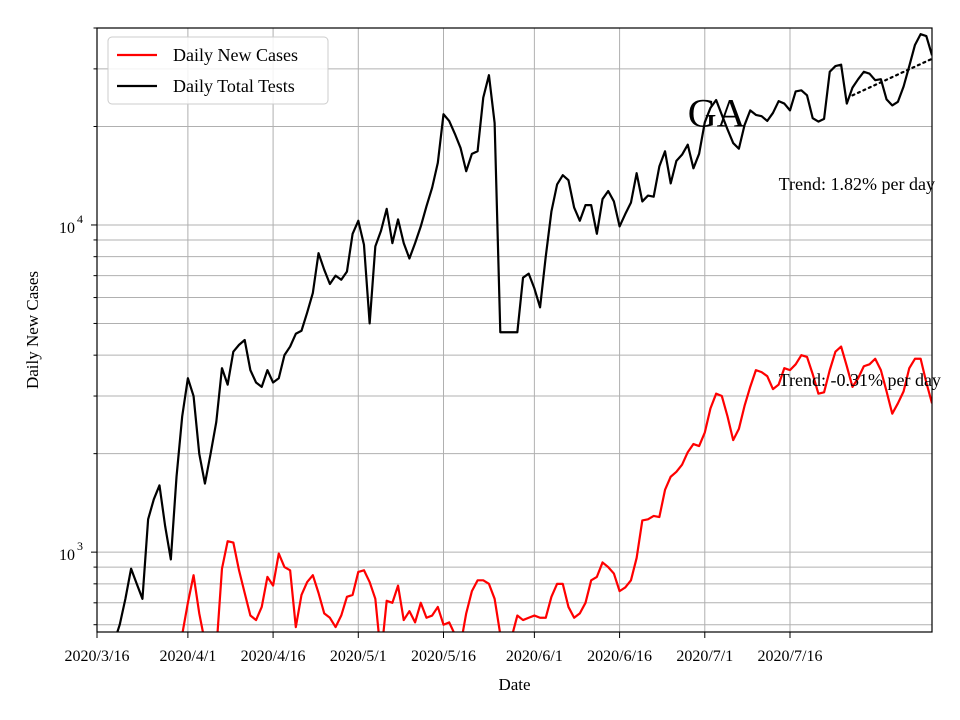  Describe the element at coordinates (514, 684) in the screenshot. I see `x-axis-label: Date` at that location.